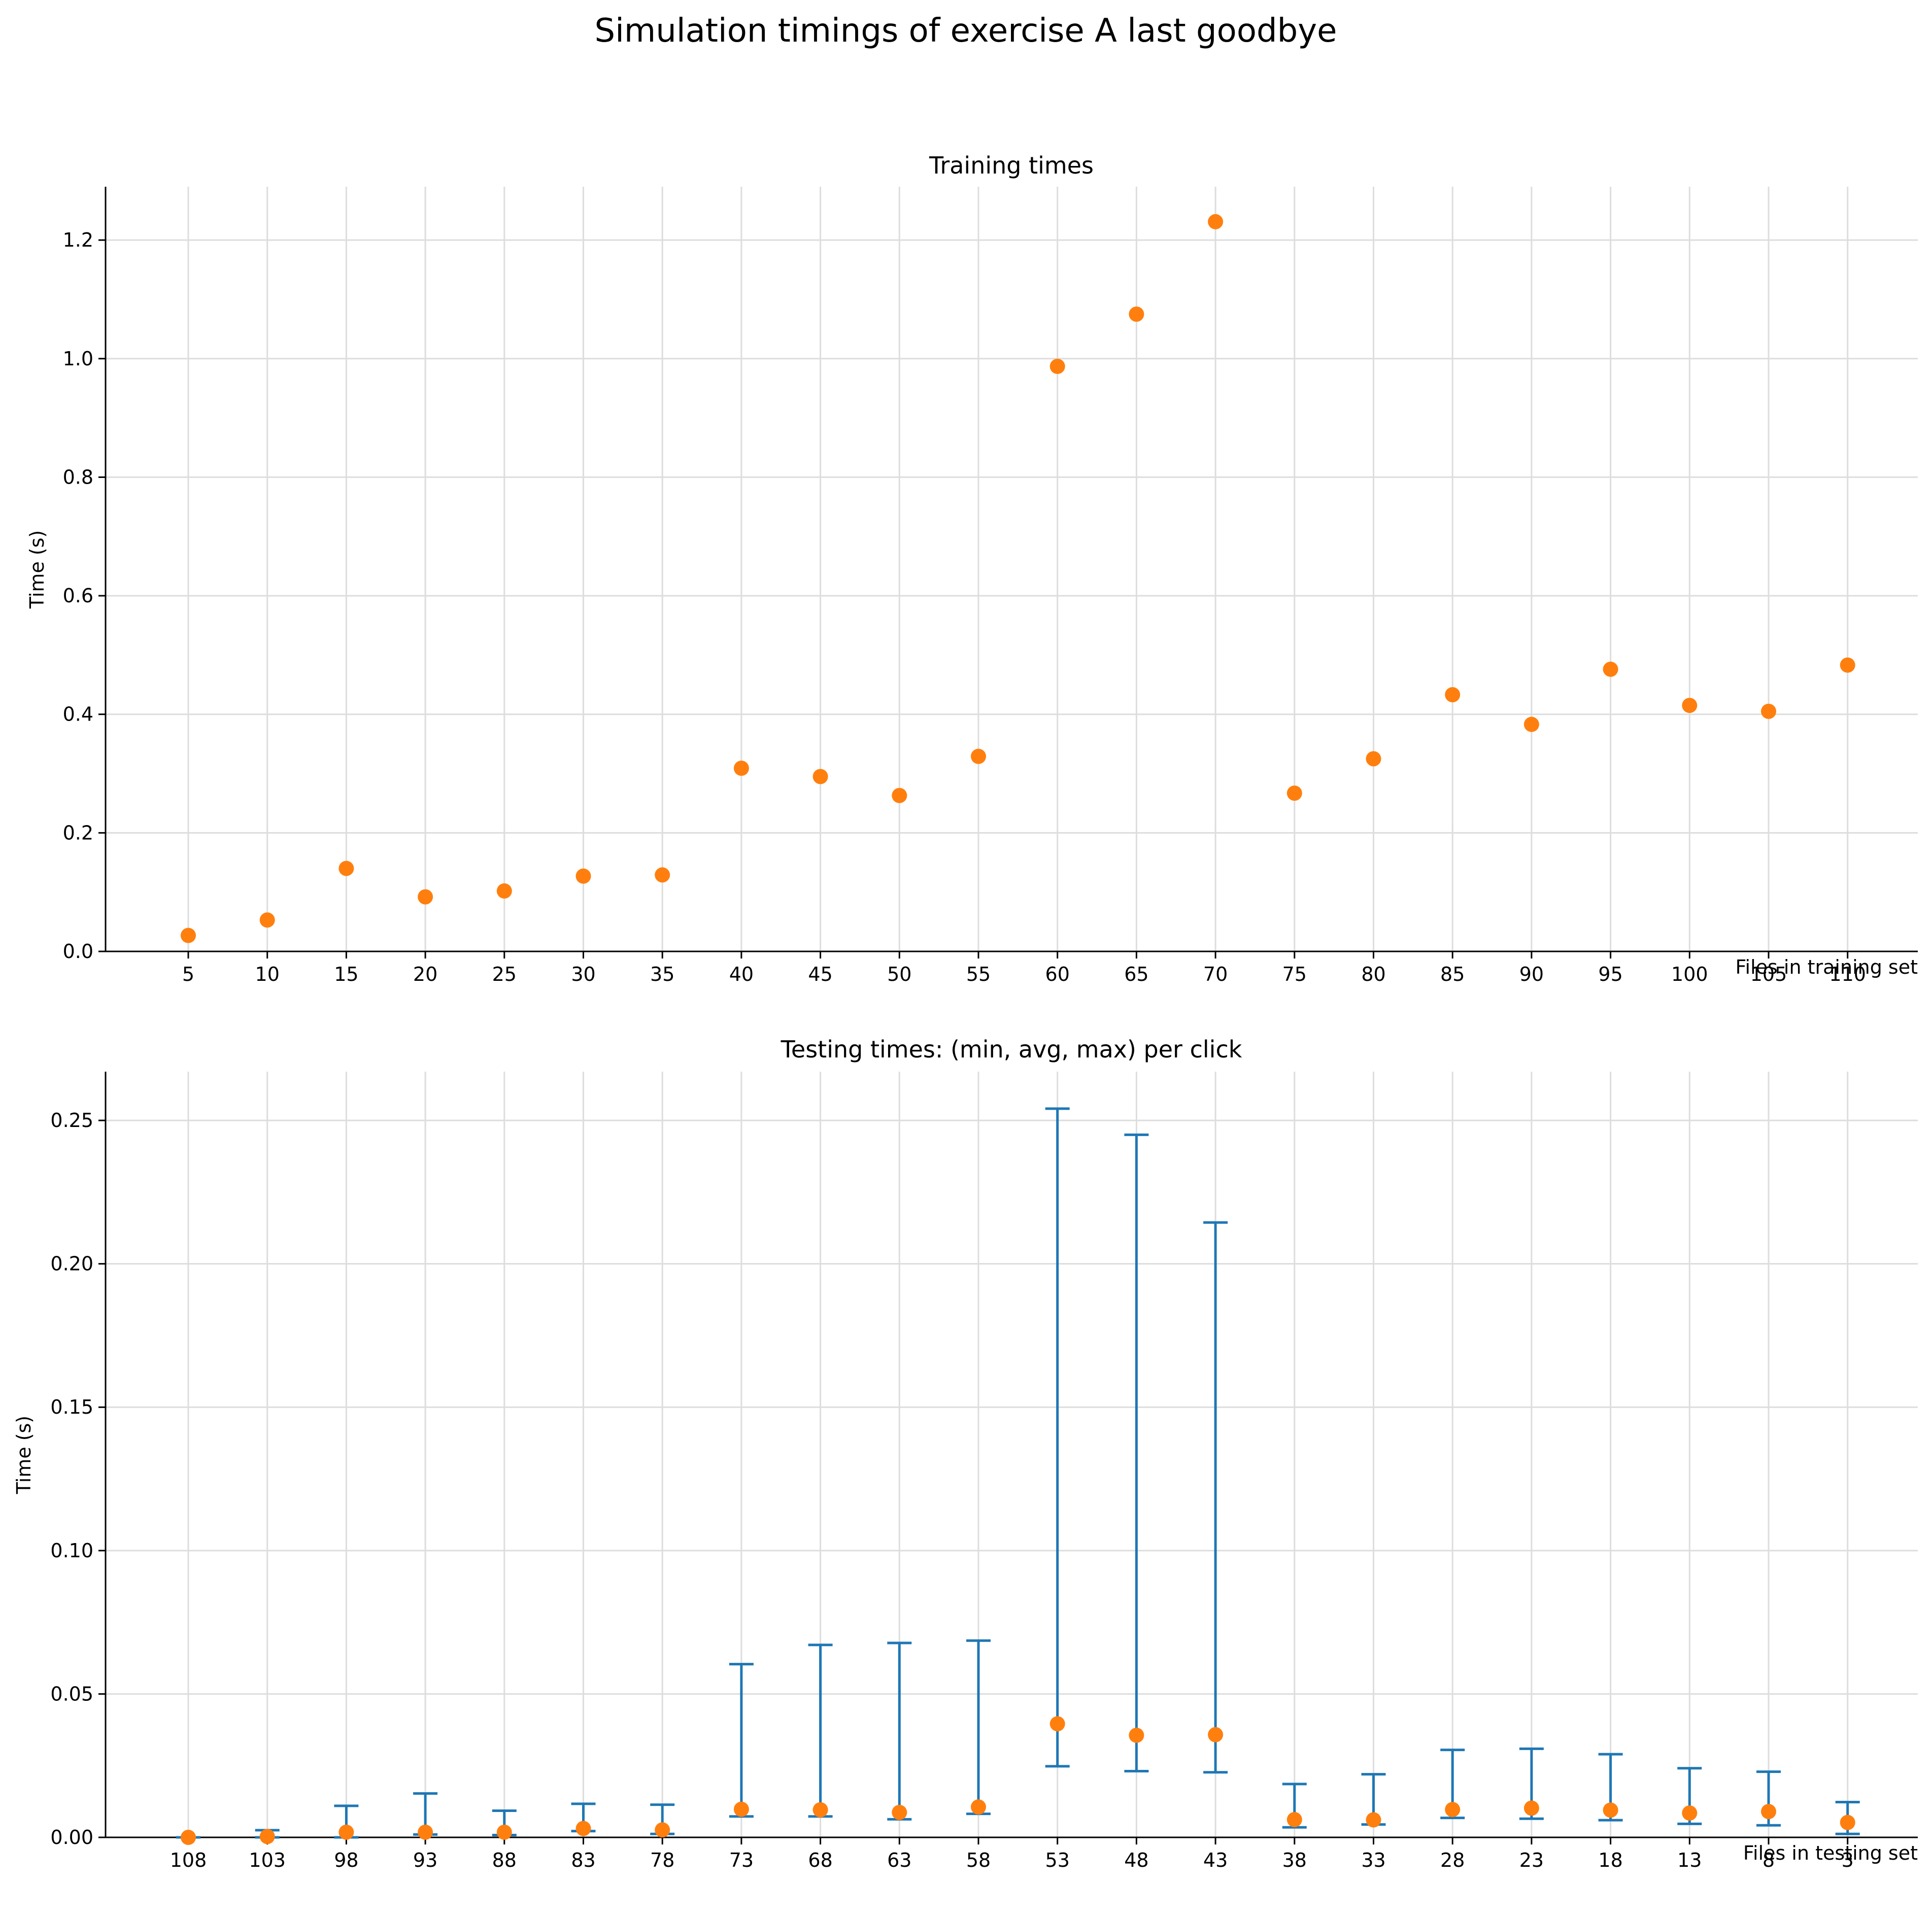 This screenshot has width=1932, height=1915. I want to click on training-x-tick-label: 25, so click(504, 974).